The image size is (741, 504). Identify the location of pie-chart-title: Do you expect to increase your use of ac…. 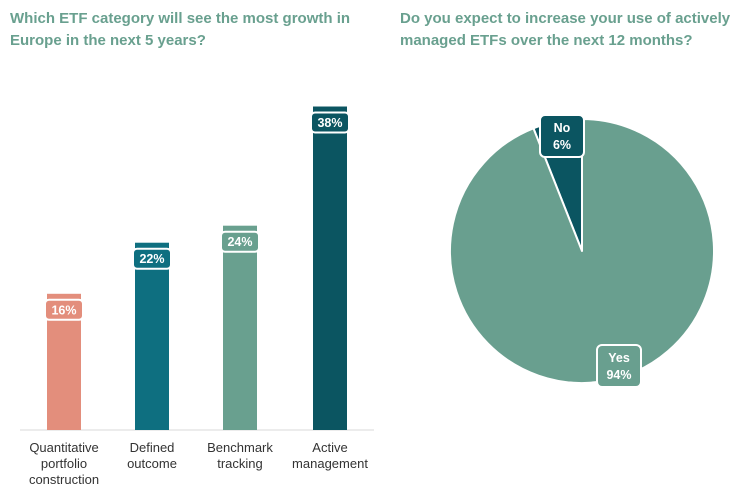
(565, 29).